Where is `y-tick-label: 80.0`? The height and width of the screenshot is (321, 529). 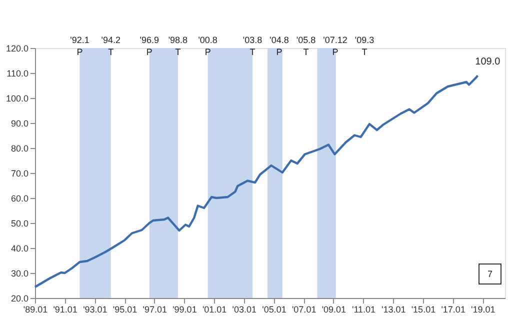
y-tick-label: 80.0 is located at coordinates (19, 149).